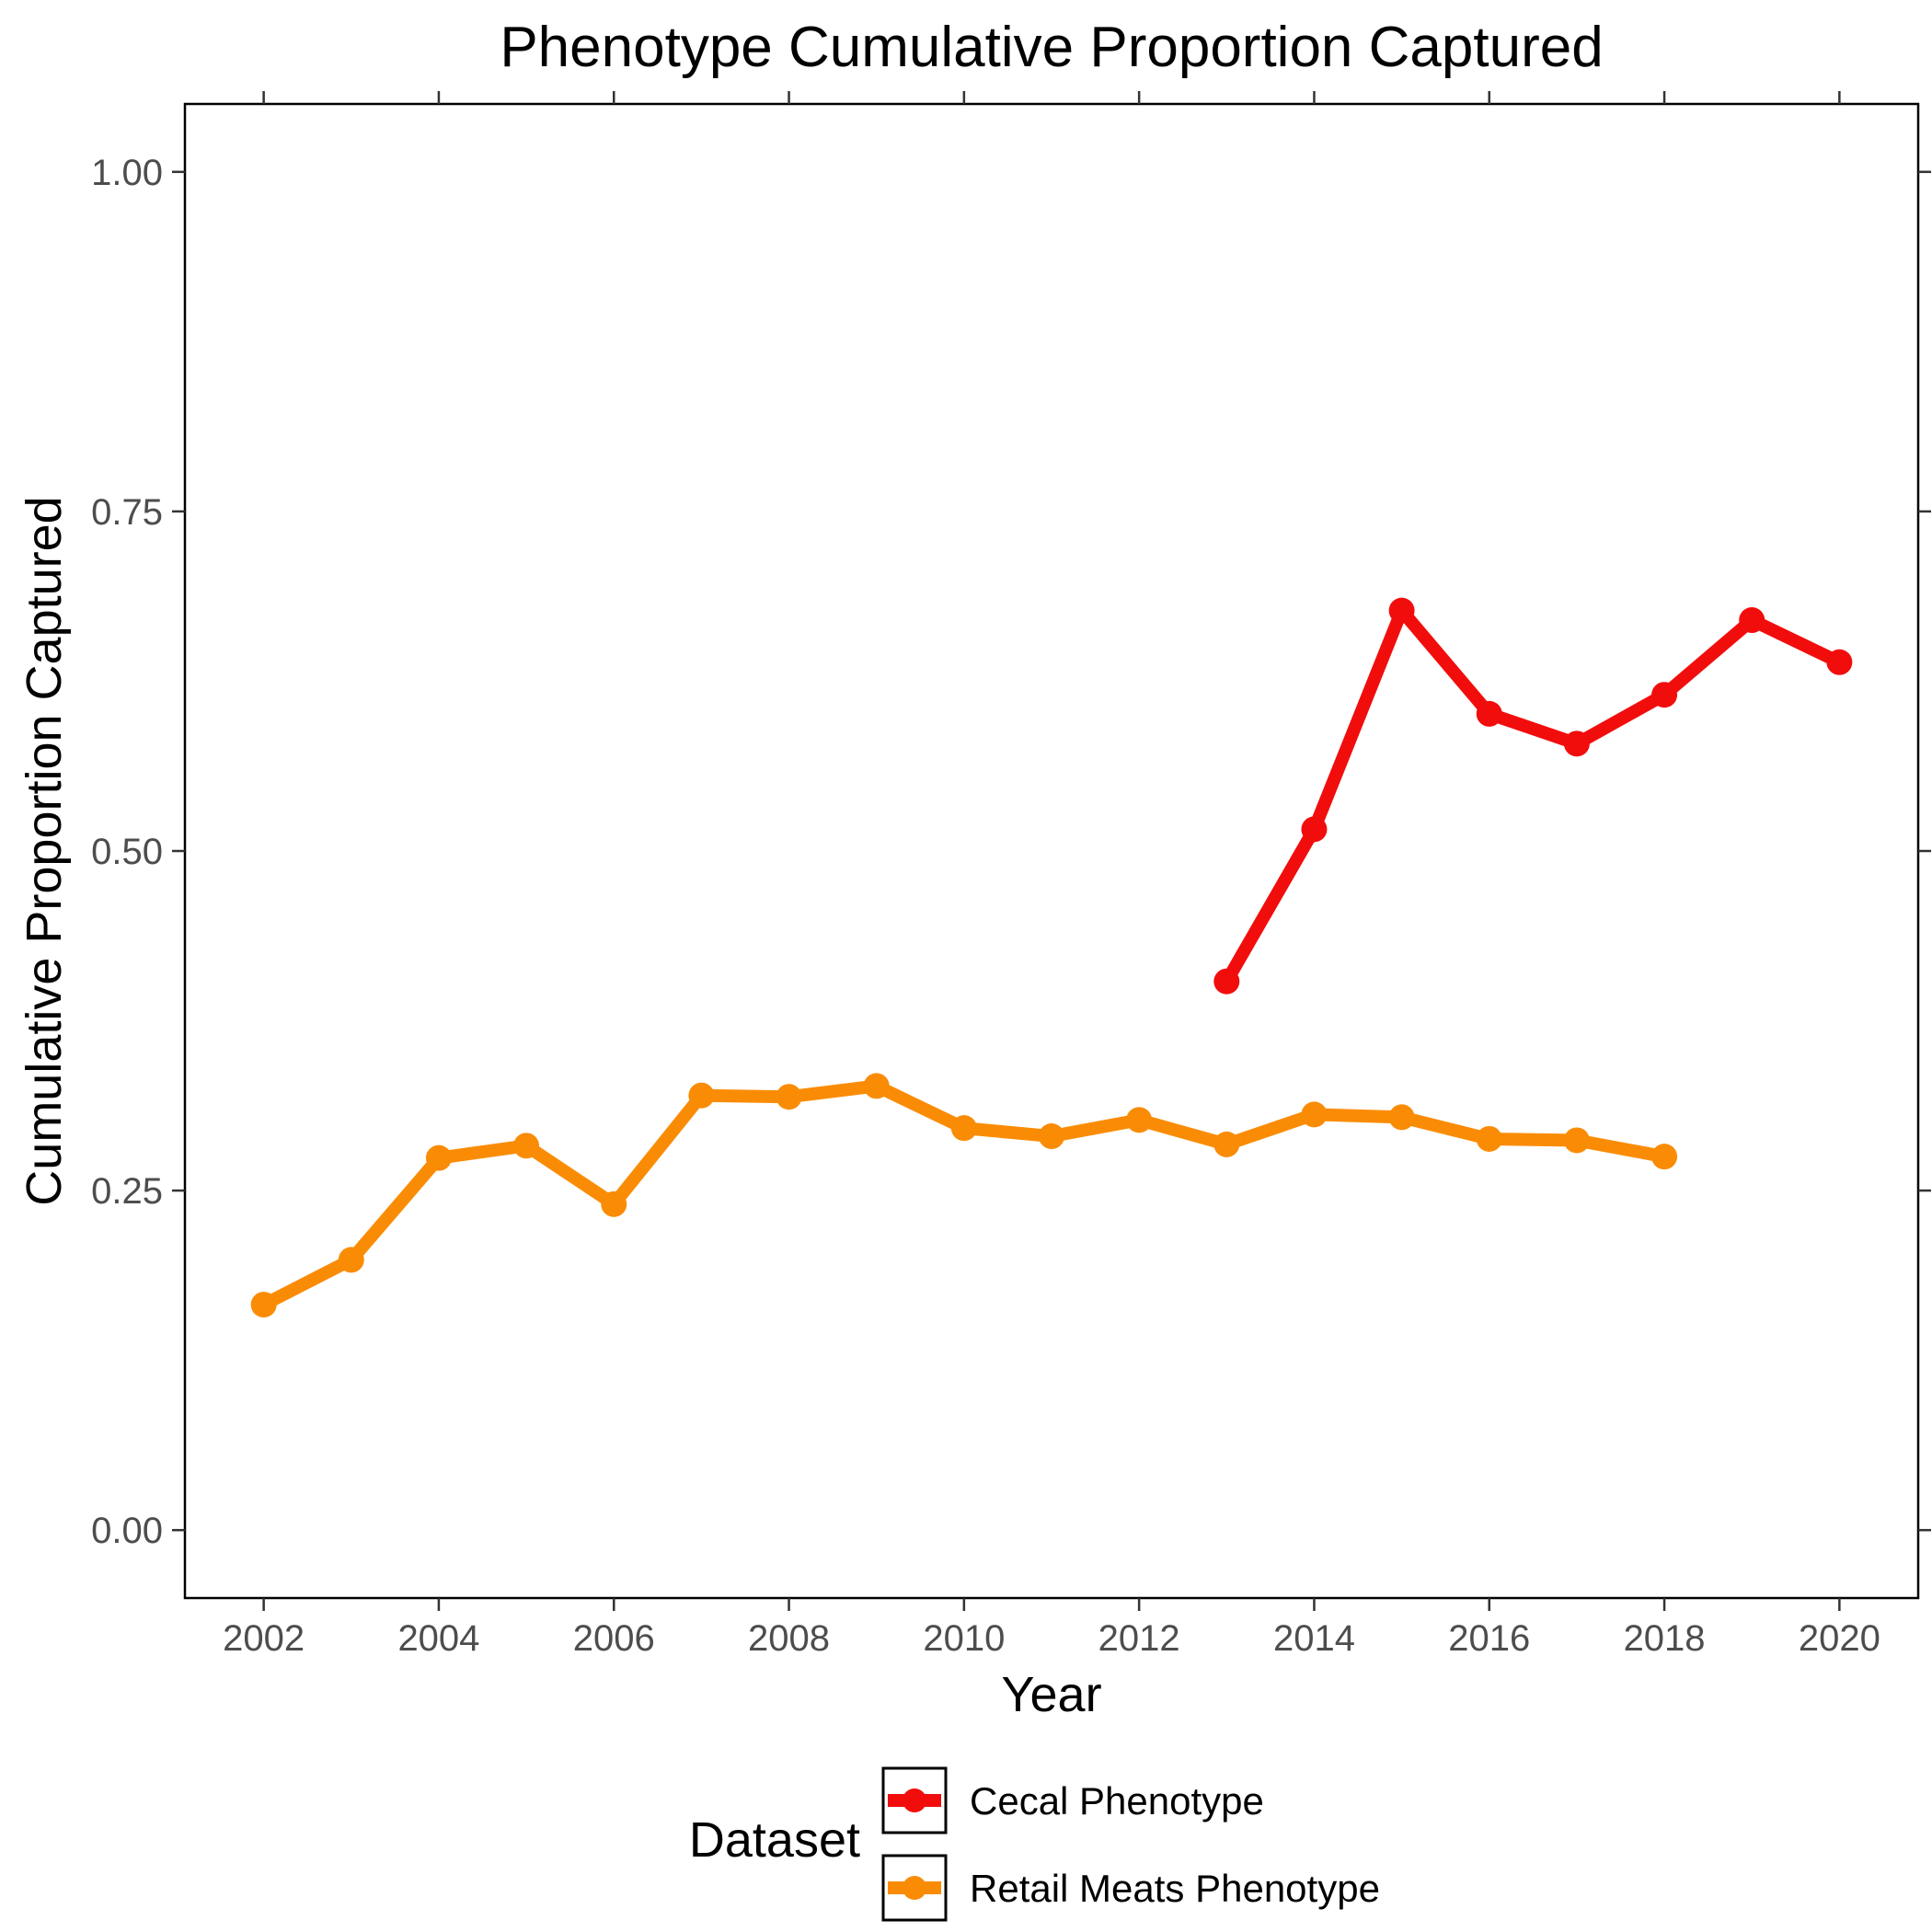 The height and width of the screenshot is (1932, 1932). Describe the element at coordinates (1139, 1638) in the screenshot. I see `x-tick-label: 2012` at that location.